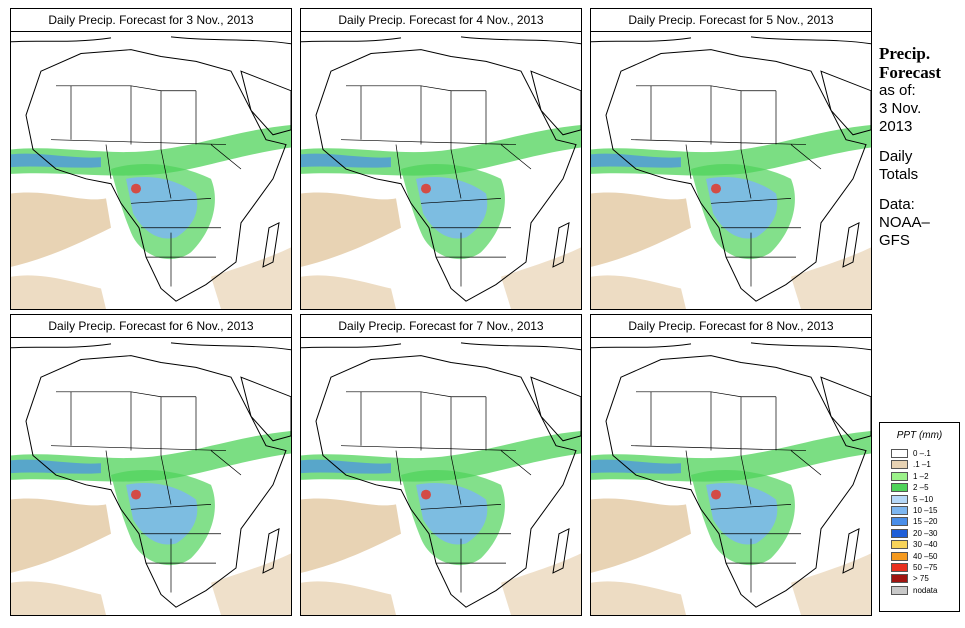 The width and height of the screenshot is (965, 628). What do you see at coordinates (925, 522) in the screenshot?
I see `legend-label: 15 –20` at bounding box center [925, 522].